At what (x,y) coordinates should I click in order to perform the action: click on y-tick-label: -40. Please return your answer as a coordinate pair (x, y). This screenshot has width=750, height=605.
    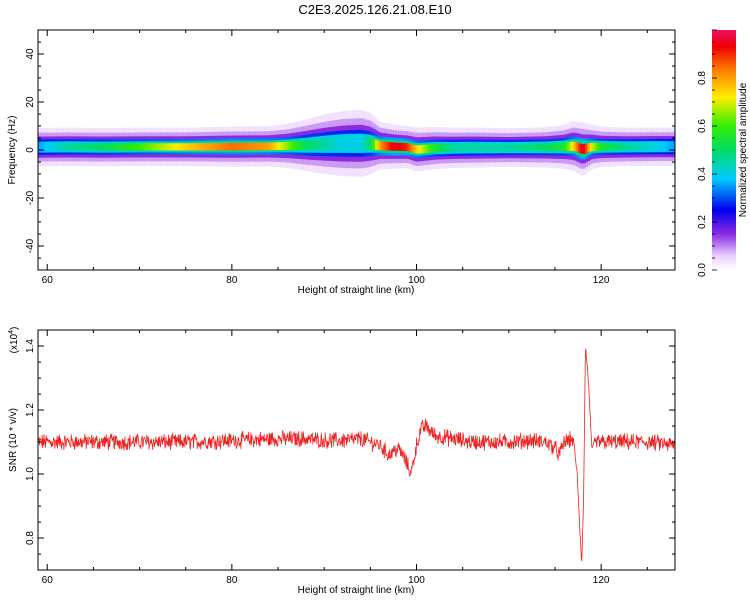
    Looking at the image, I should click on (30, 245).